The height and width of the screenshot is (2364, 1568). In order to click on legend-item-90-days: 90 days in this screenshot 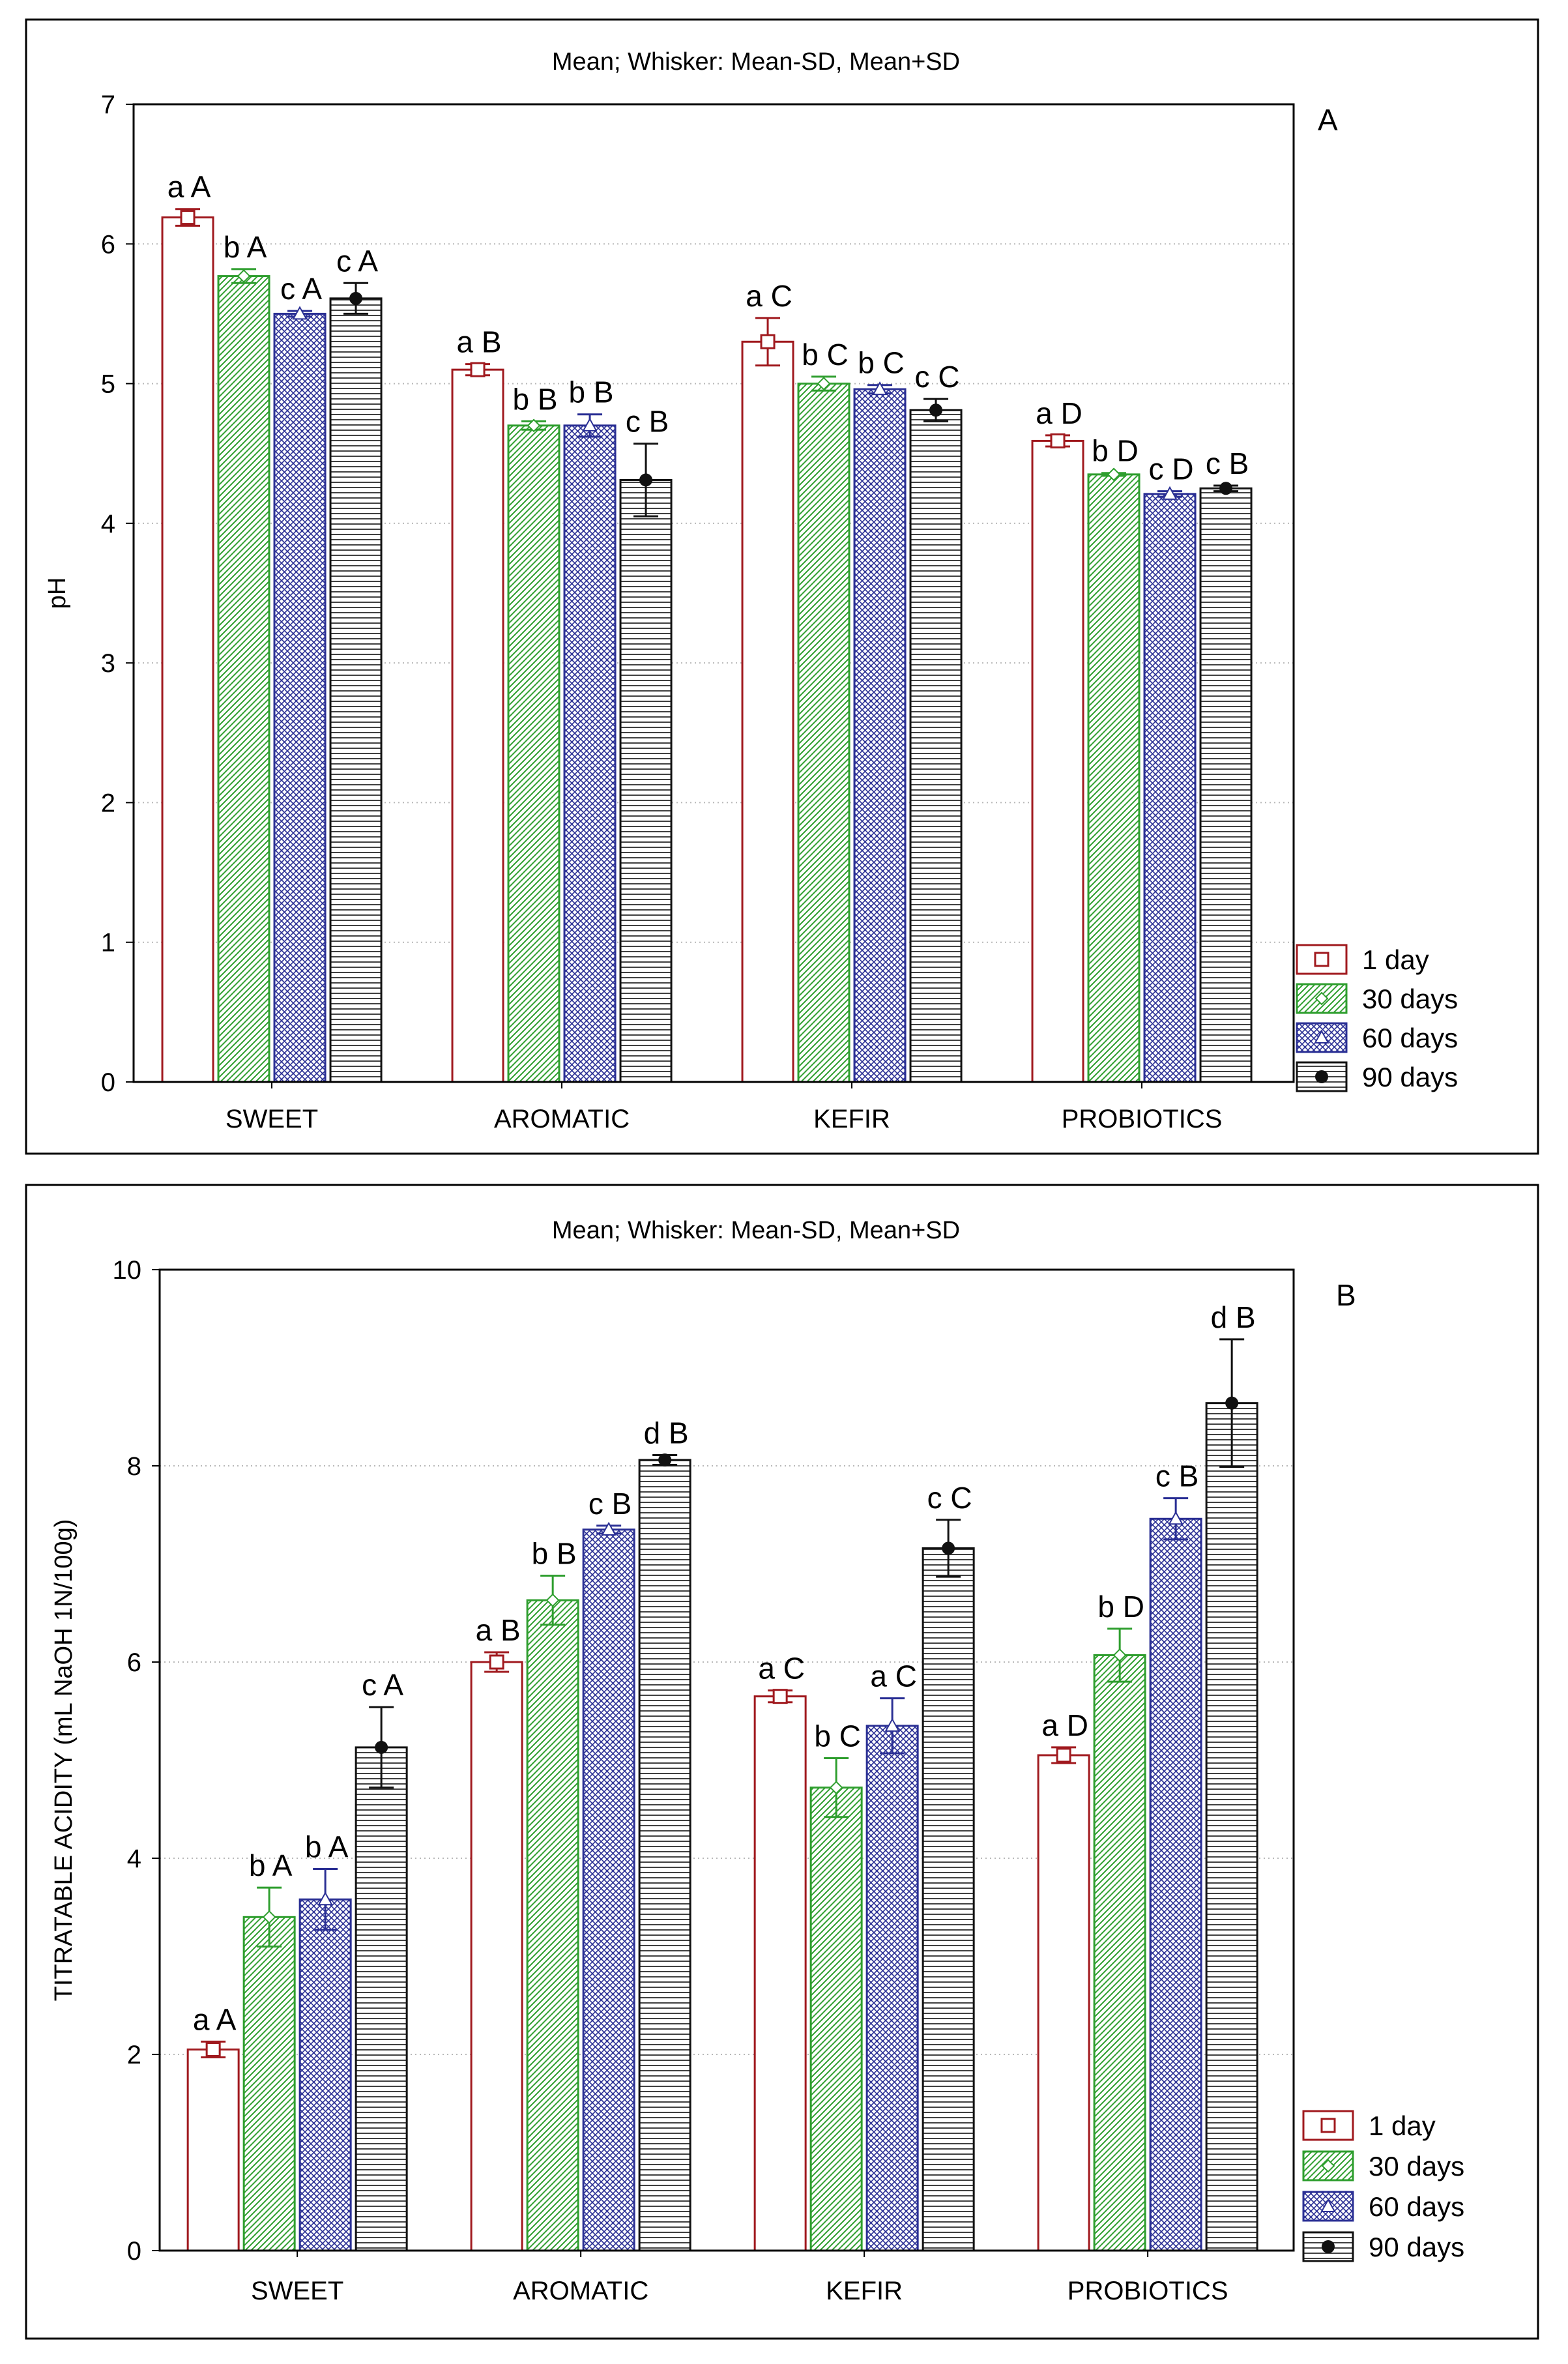, I will do `click(1383, 2246)`.